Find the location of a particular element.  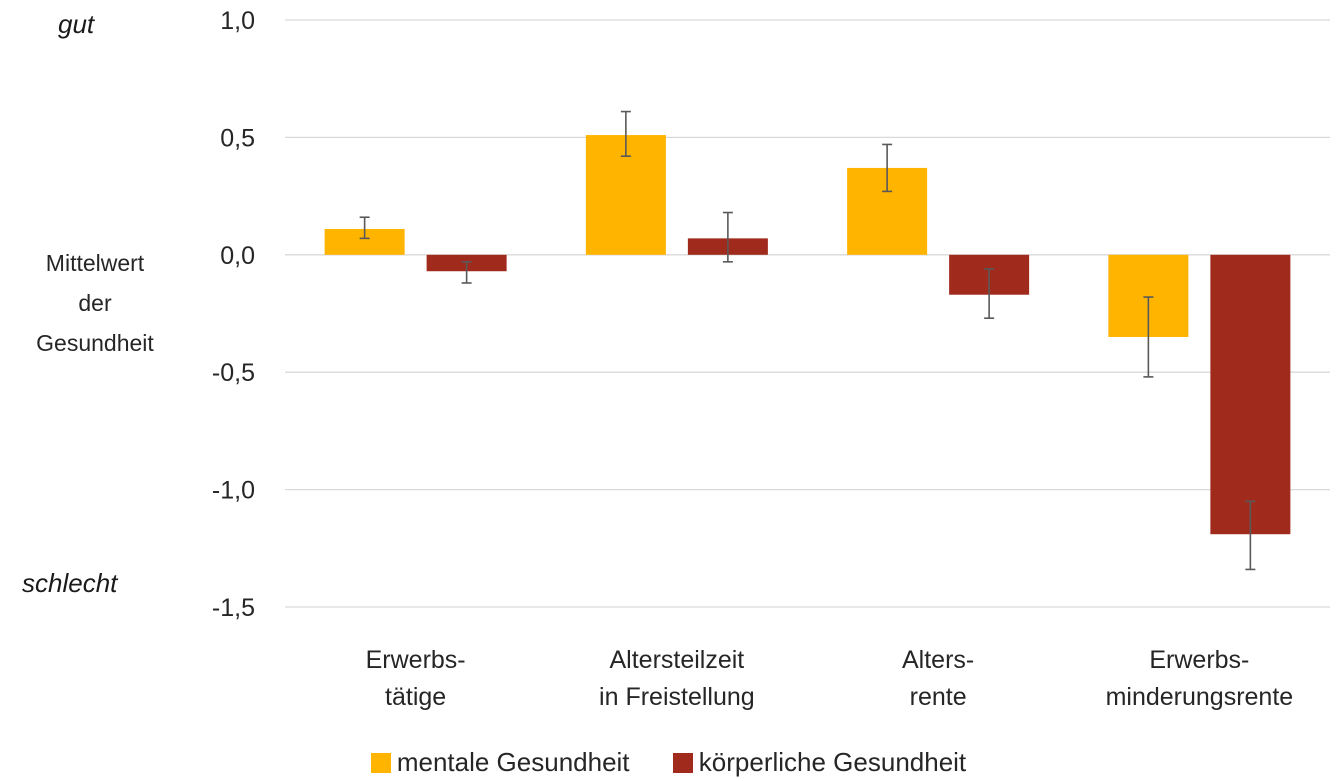

y-axis-label-line: Mittelwert is located at coordinates (95, 263).